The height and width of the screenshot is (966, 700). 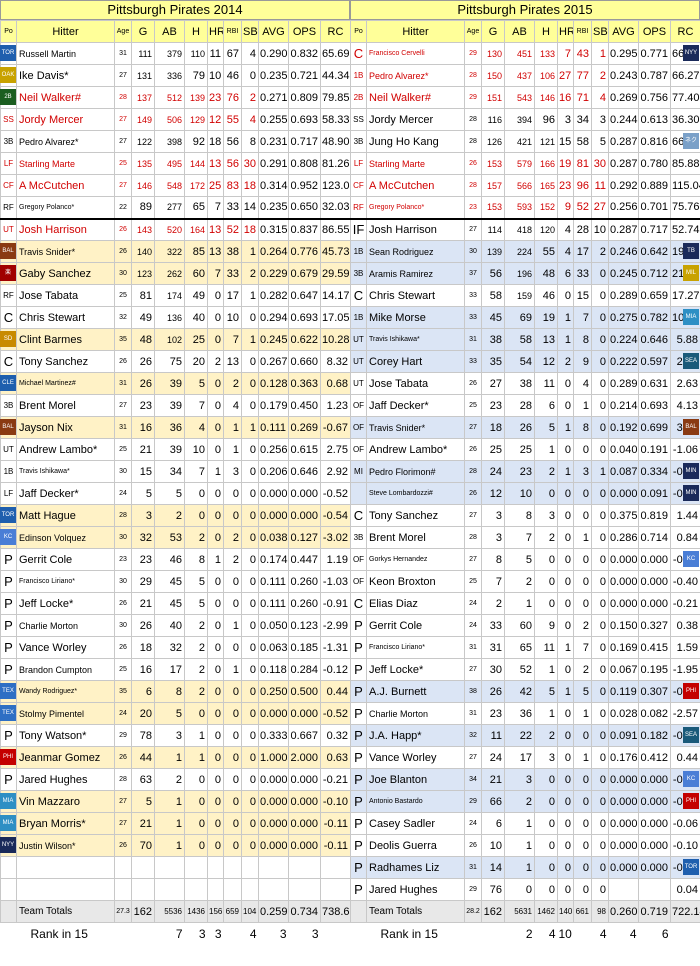 I want to click on h-cell: 40, so click(x=196, y=317).